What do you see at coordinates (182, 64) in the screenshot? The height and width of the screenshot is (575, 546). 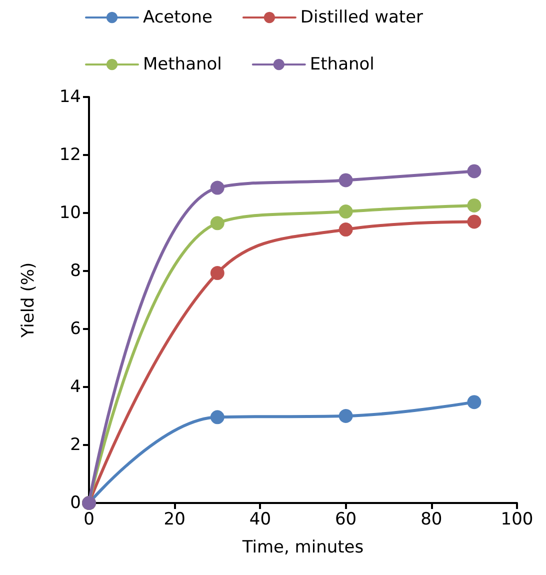 I see `legend-label: Methanol` at bounding box center [182, 64].